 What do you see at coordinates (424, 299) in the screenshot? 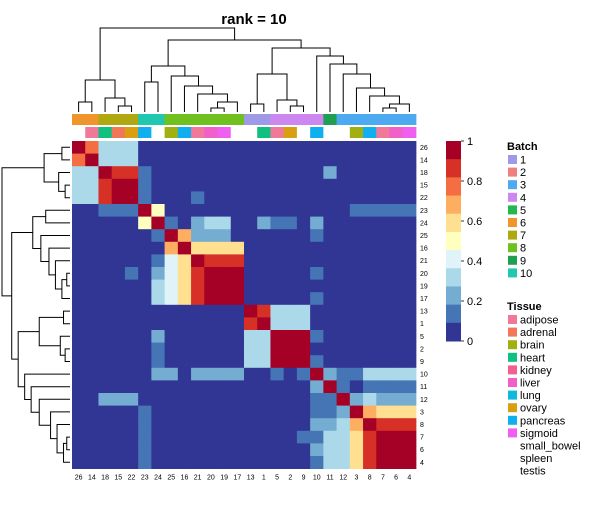
I see `row-label: 17` at bounding box center [424, 299].